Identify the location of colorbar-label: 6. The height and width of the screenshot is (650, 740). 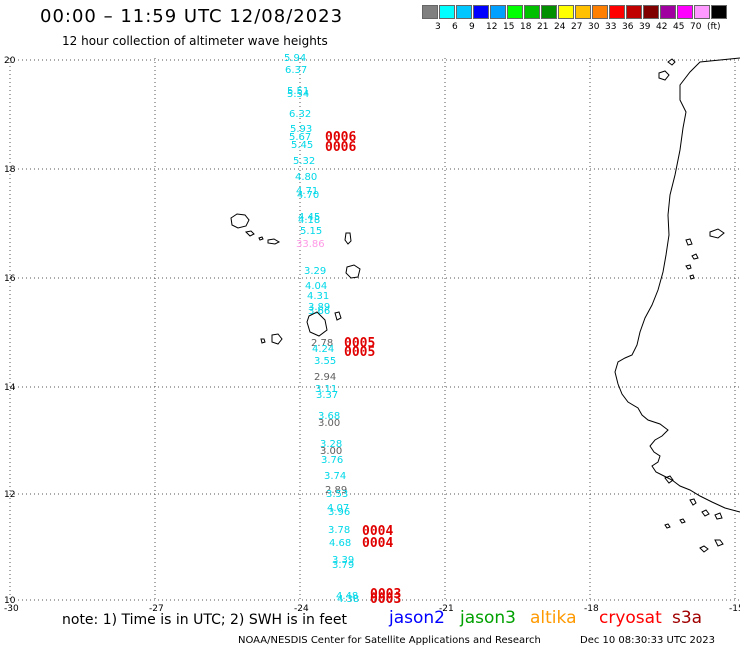
(455, 27).